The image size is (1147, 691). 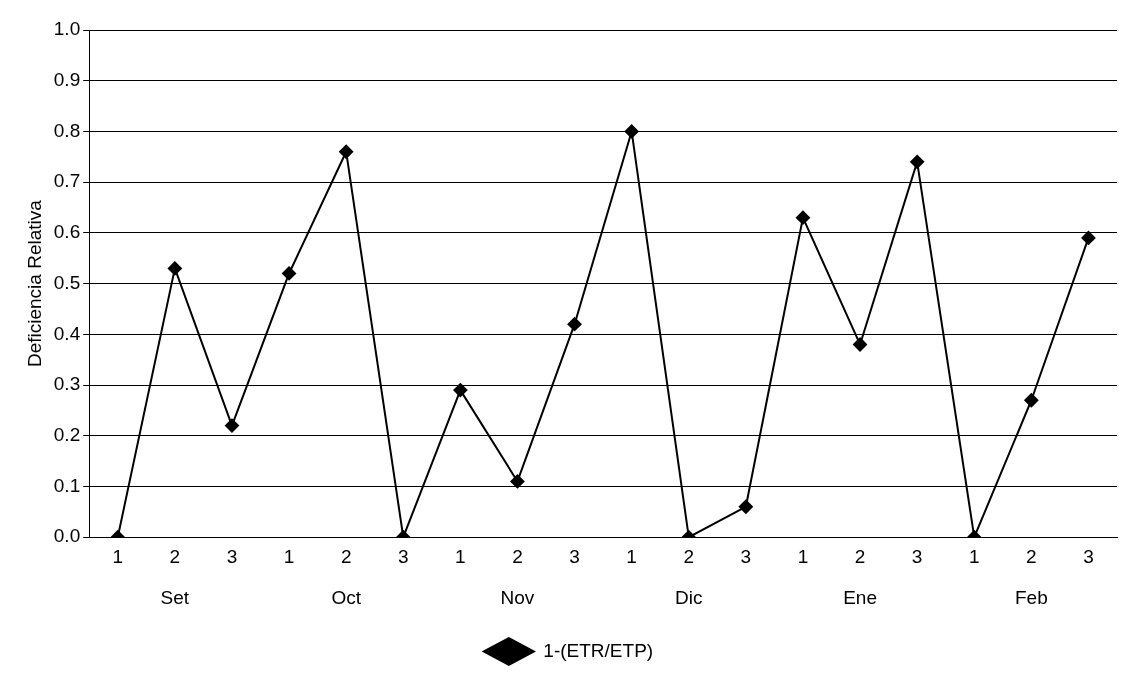 What do you see at coordinates (67, 434) in the screenshot?
I see `y-tick-label: 0.2` at bounding box center [67, 434].